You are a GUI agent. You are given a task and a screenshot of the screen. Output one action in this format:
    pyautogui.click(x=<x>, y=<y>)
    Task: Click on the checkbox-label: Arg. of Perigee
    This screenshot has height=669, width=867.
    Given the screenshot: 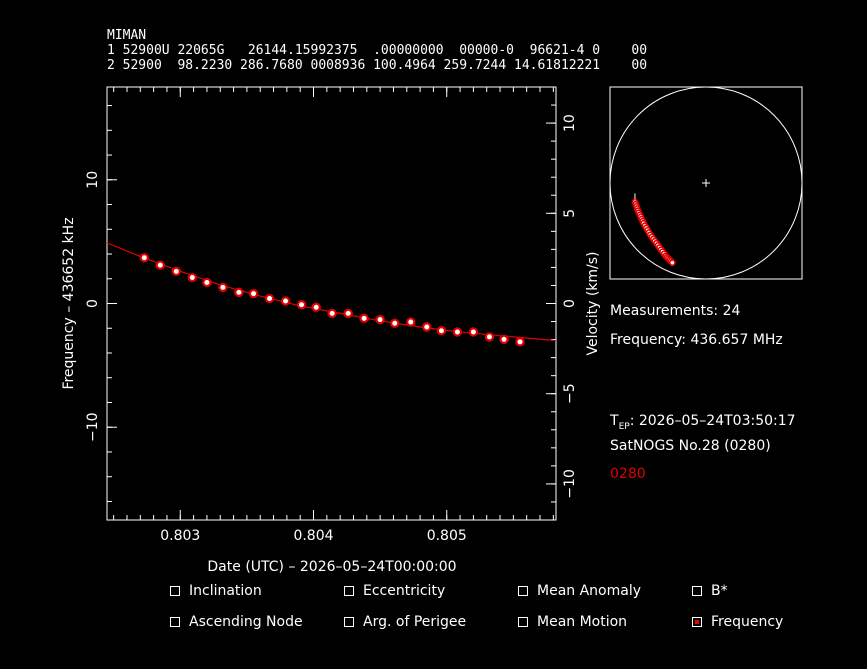 What is the action you would take?
    pyautogui.click(x=415, y=622)
    